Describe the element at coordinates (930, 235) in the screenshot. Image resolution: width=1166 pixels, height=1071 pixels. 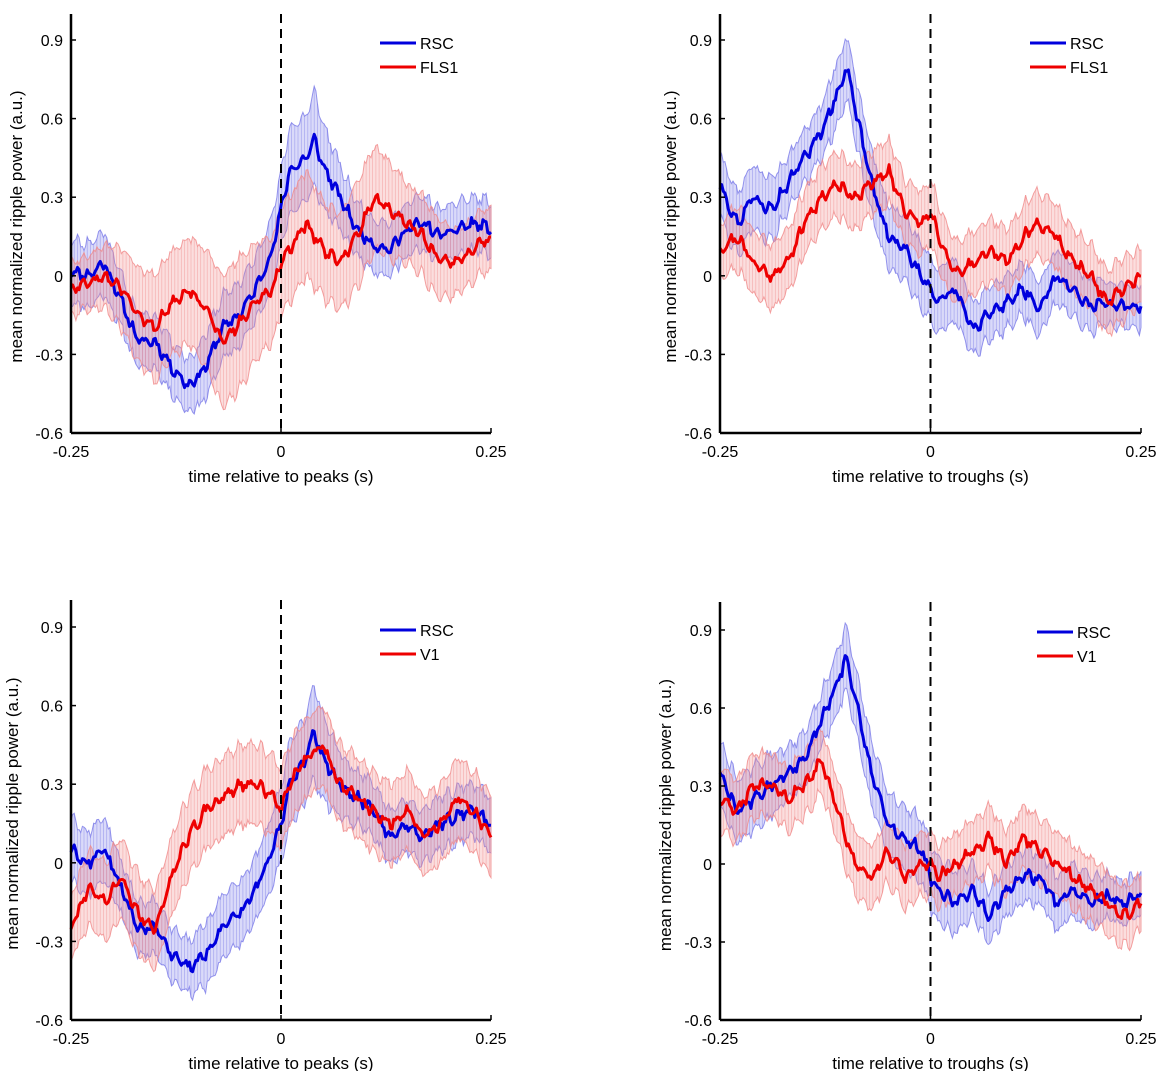
I see `confidence-band-fls1` at that location.